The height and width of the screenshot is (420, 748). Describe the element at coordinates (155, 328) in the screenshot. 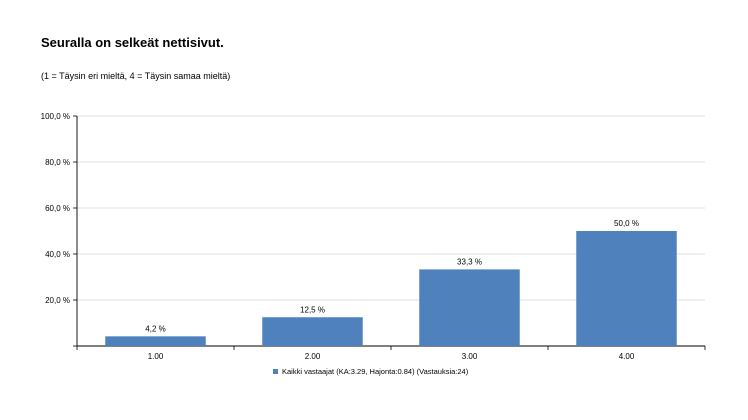

I see `data-label: 4,2 %` at that location.